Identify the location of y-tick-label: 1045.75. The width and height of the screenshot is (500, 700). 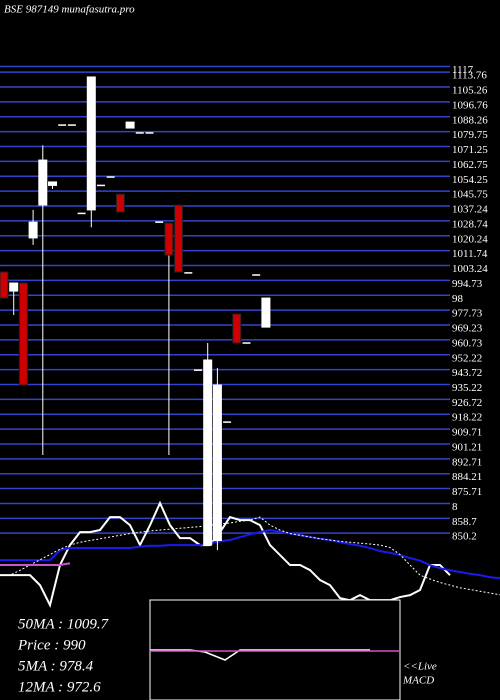
(470, 195).